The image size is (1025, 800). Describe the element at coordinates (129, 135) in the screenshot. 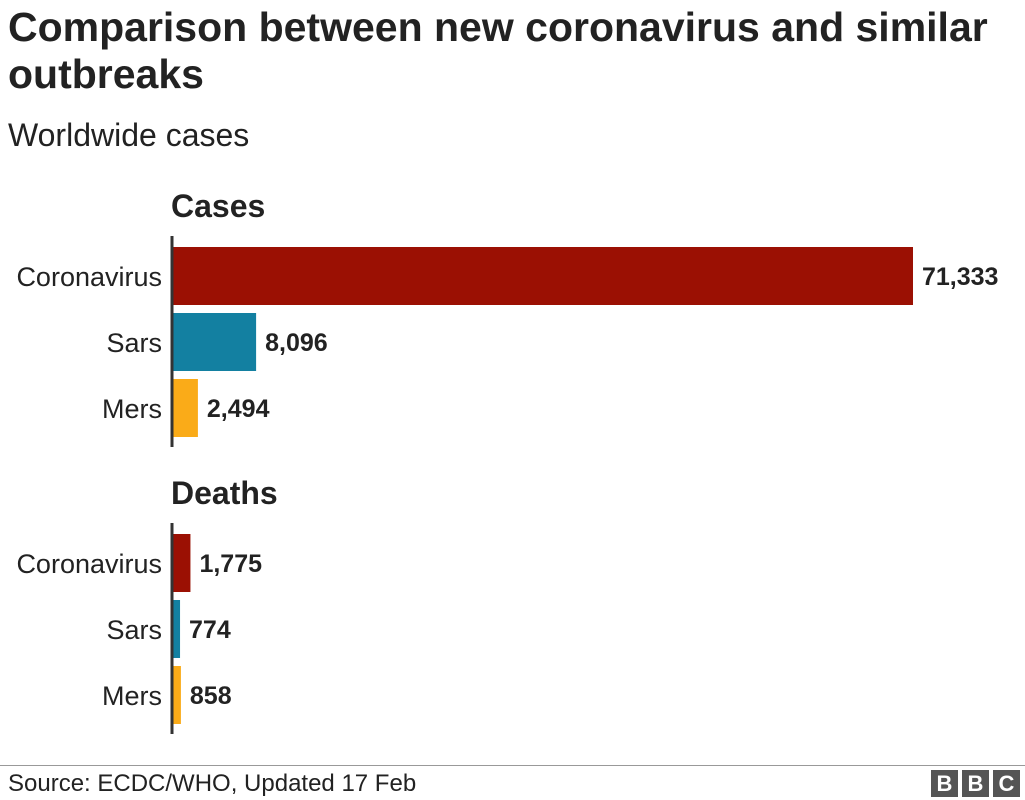

I see `chart-subtitle: Worldwide cases` at that location.